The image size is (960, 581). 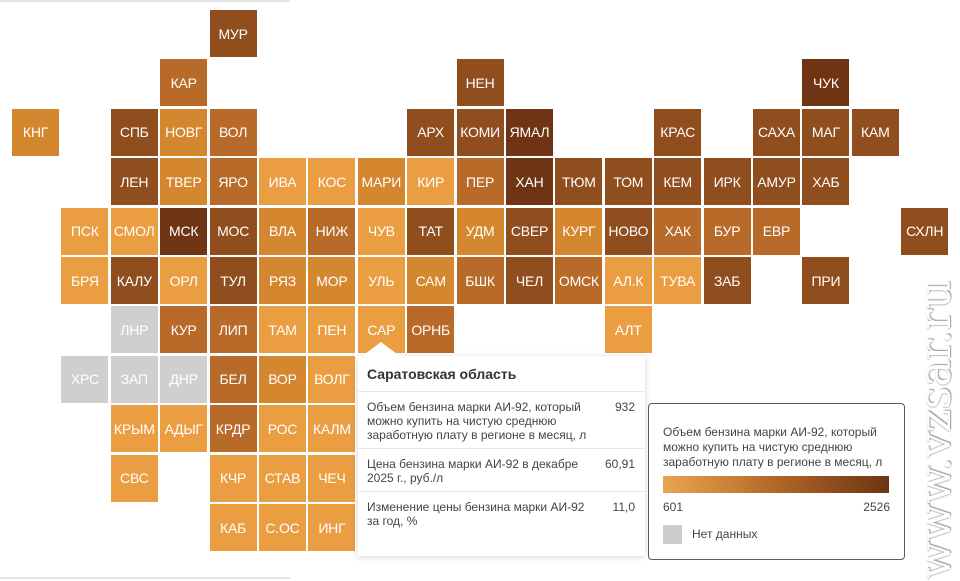 I want to click on region-tile: ЯМАЛ, so click(x=529, y=132).